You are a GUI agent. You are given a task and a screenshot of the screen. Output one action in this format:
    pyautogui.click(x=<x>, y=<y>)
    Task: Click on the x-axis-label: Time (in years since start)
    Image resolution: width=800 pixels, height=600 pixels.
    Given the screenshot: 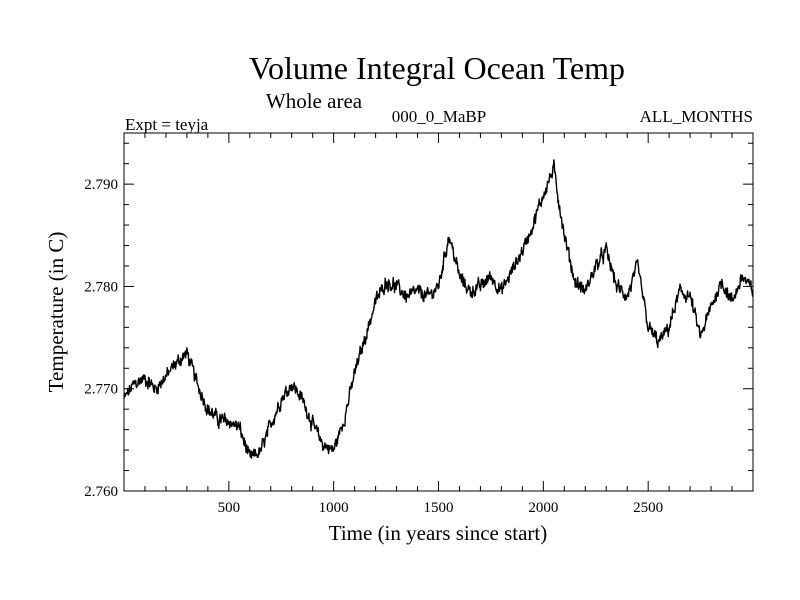 What is the action you would take?
    pyautogui.click(x=438, y=533)
    